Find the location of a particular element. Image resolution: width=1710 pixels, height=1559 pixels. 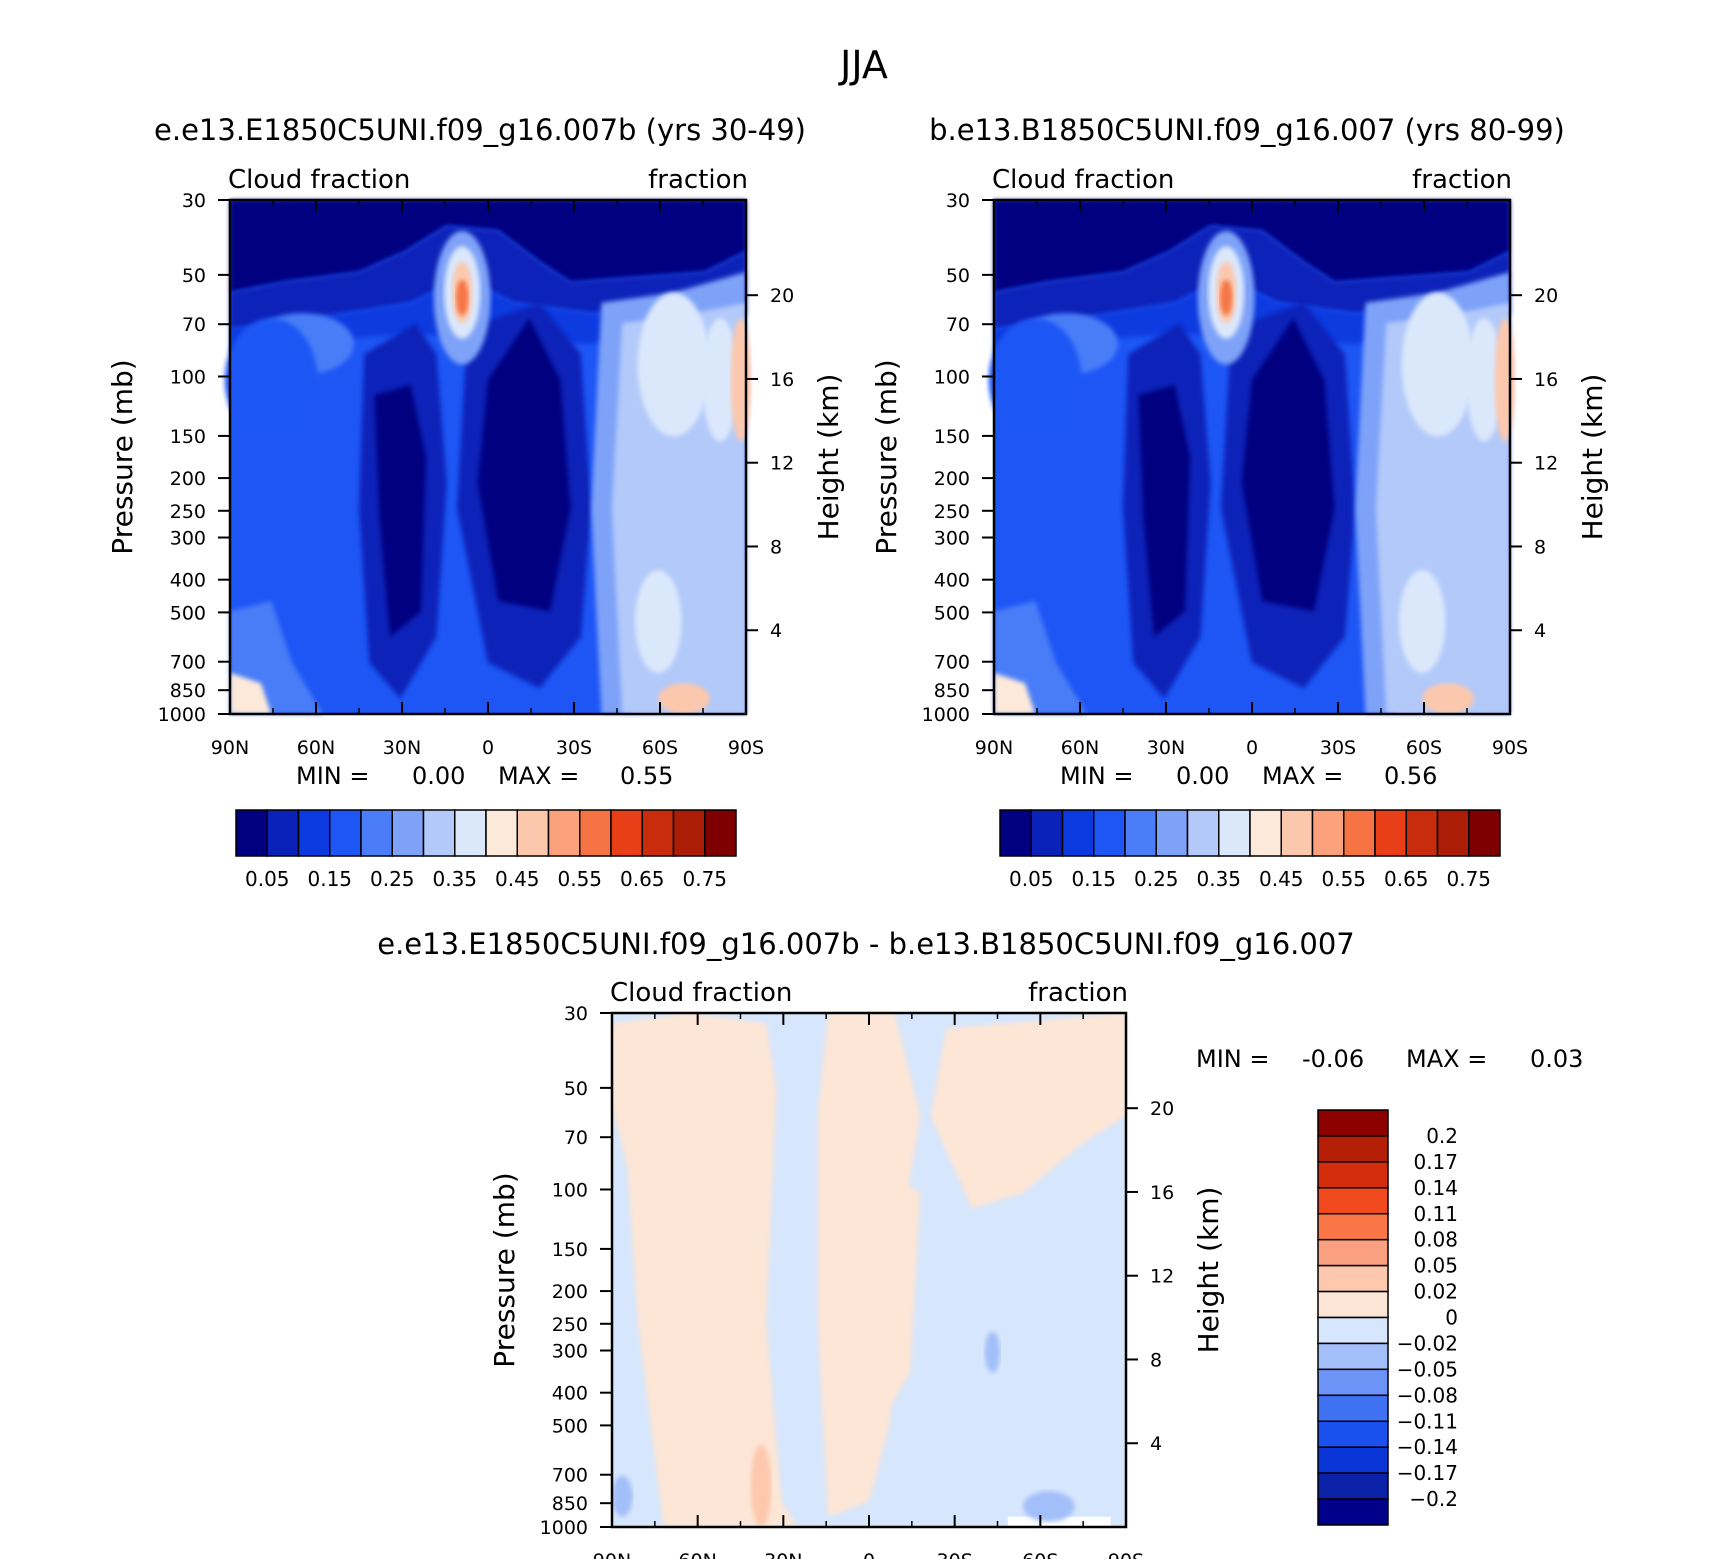

y2-tick-label: 16 is located at coordinates (1546, 380).